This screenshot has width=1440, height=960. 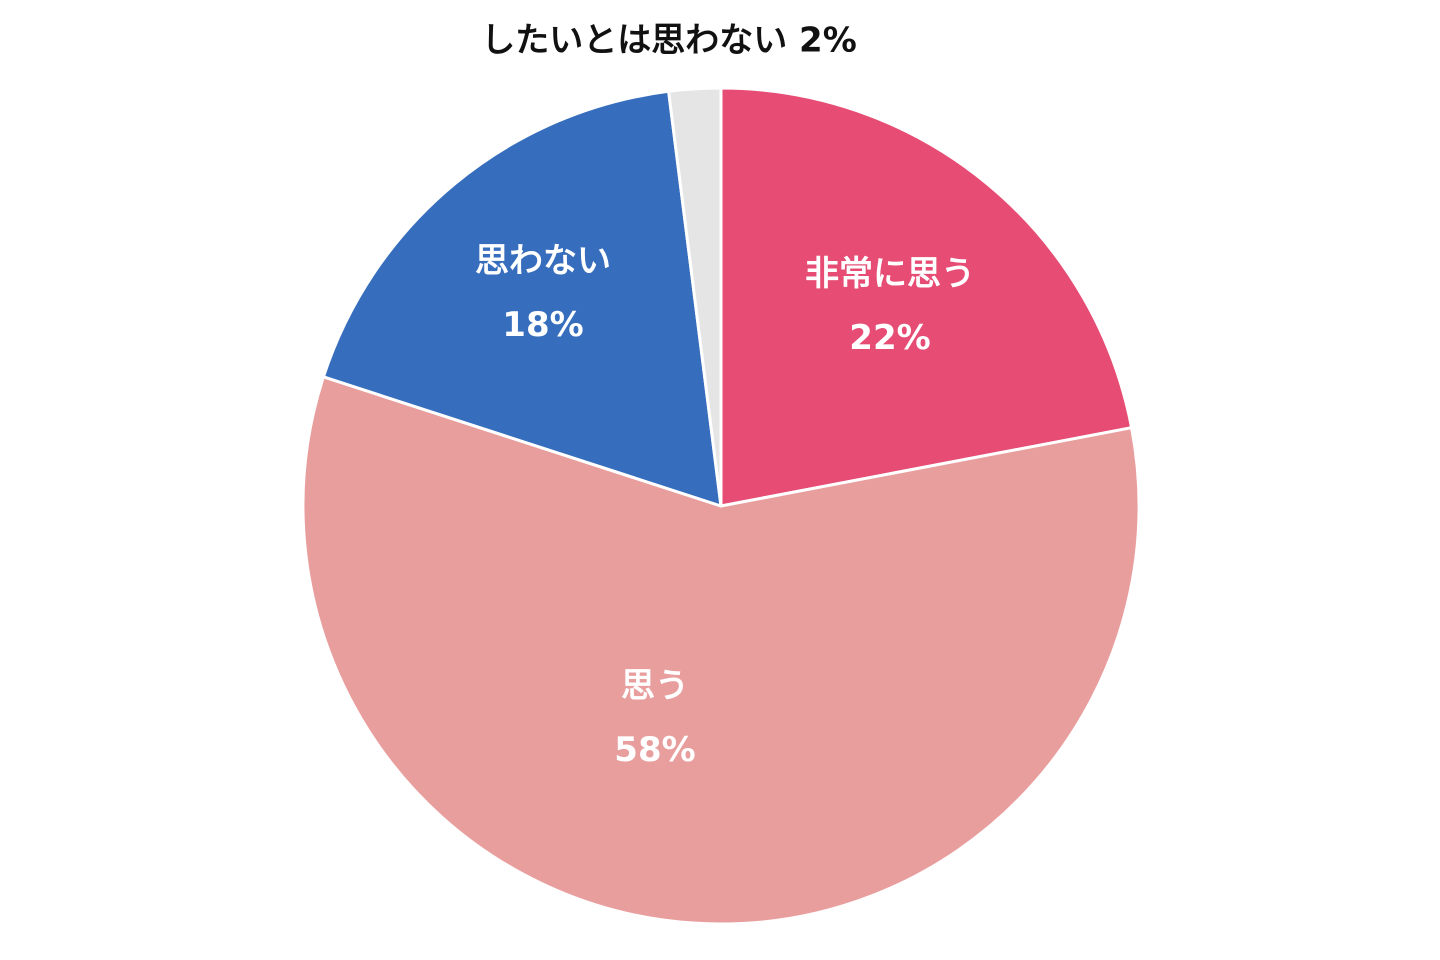 I want to click on pie-slice-very-much, so click(x=926, y=297).